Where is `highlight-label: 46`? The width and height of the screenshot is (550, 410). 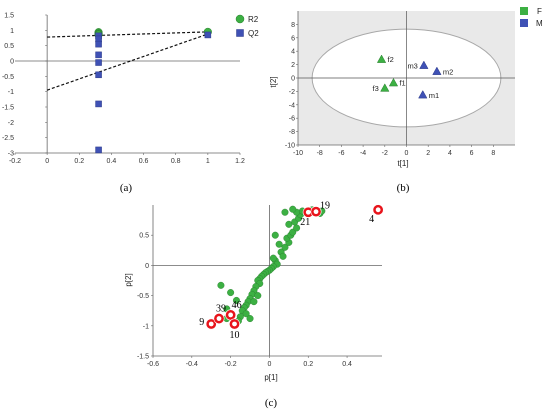
highlight-label: 46 is located at coordinates (237, 305).